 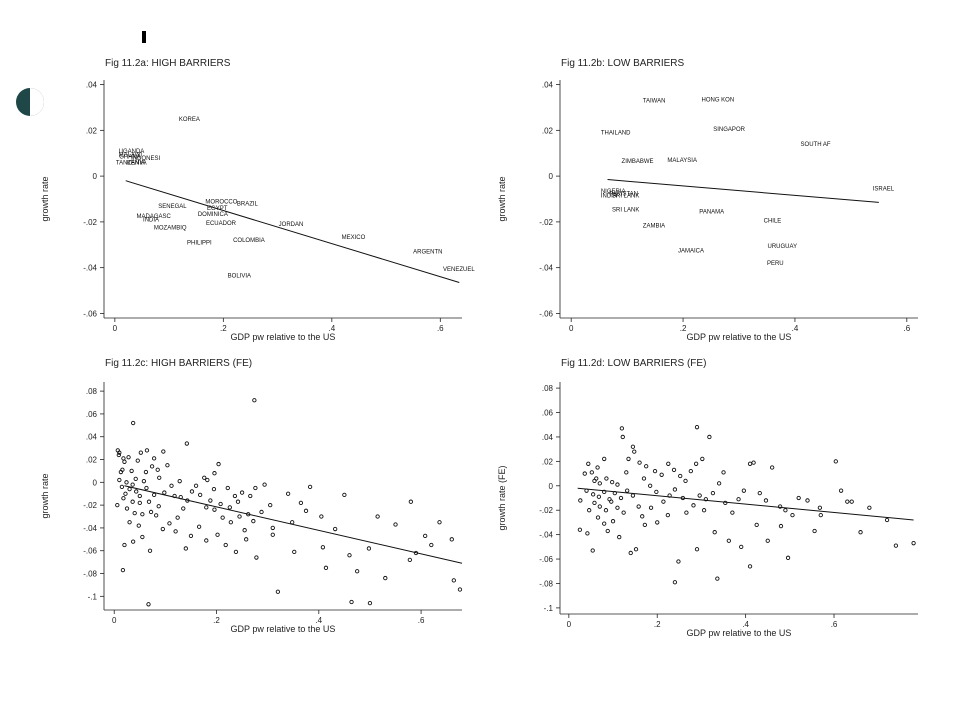 I want to click on point-label: URUGUAY, so click(x=783, y=247).